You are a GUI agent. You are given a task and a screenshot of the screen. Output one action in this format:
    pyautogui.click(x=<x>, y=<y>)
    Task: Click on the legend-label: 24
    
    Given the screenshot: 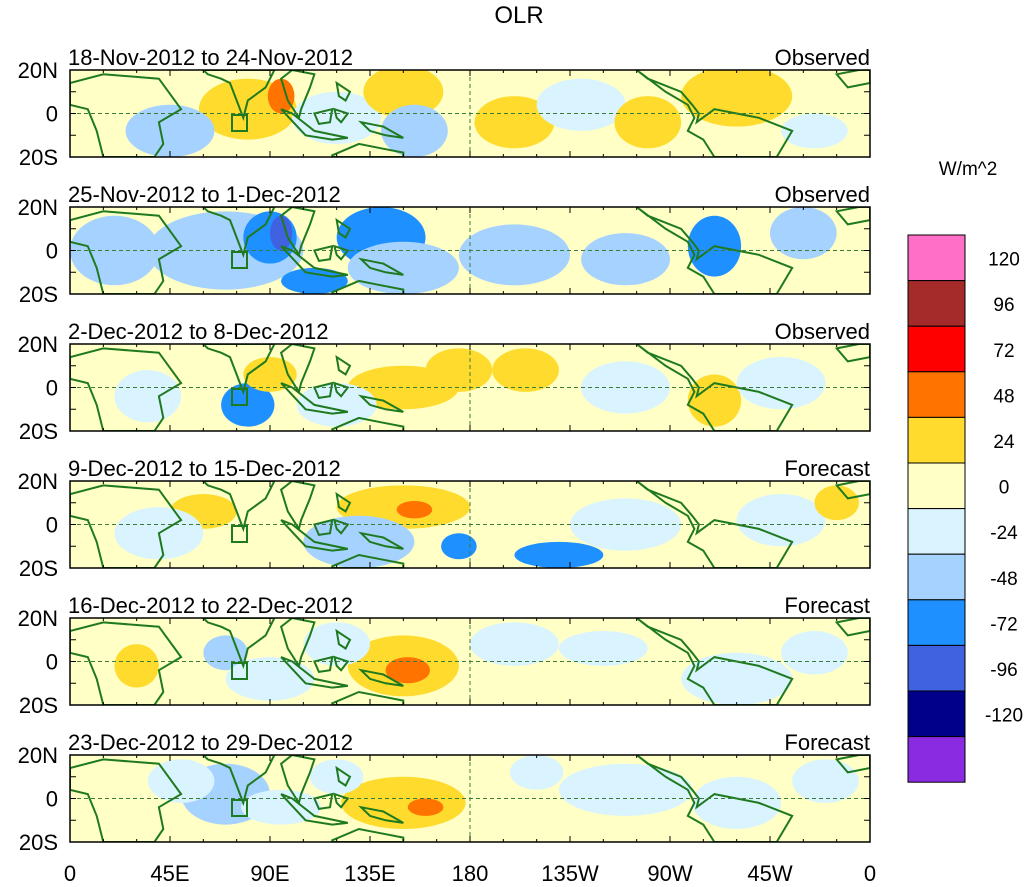 What is the action you would take?
    pyautogui.click(x=1004, y=442)
    